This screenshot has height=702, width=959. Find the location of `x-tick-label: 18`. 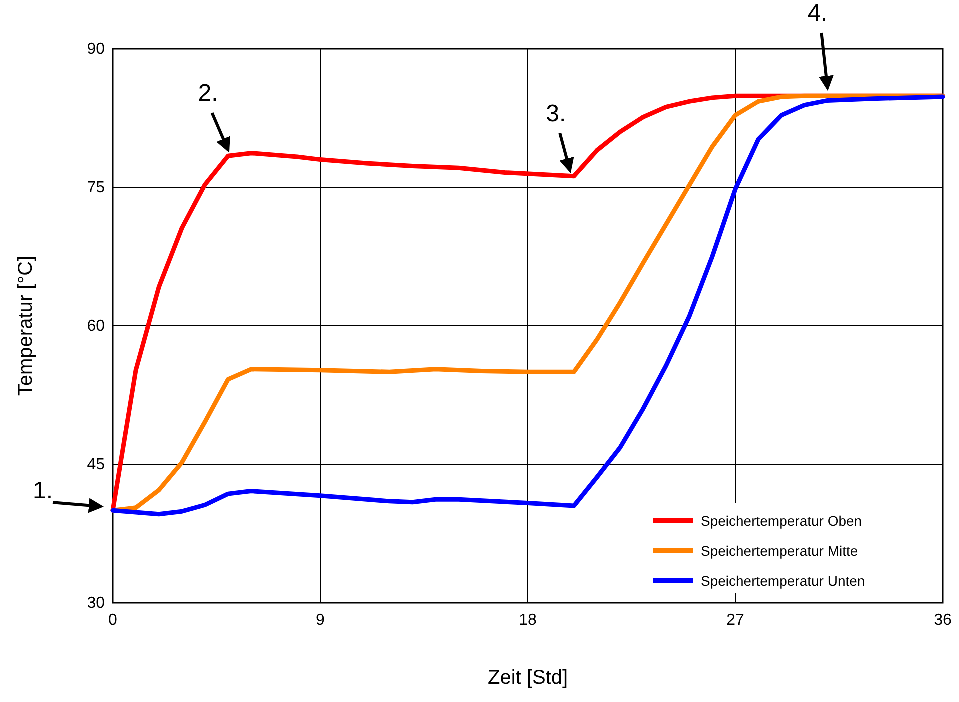

x-tick-label: 18 is located at coordinates (528, 620).